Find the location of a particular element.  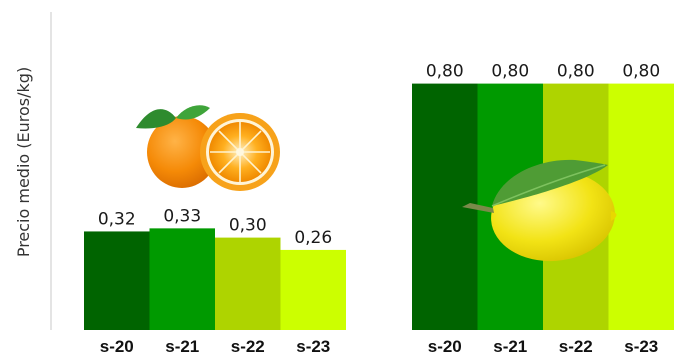

lemon-icon is located at coordinates (539, 210).